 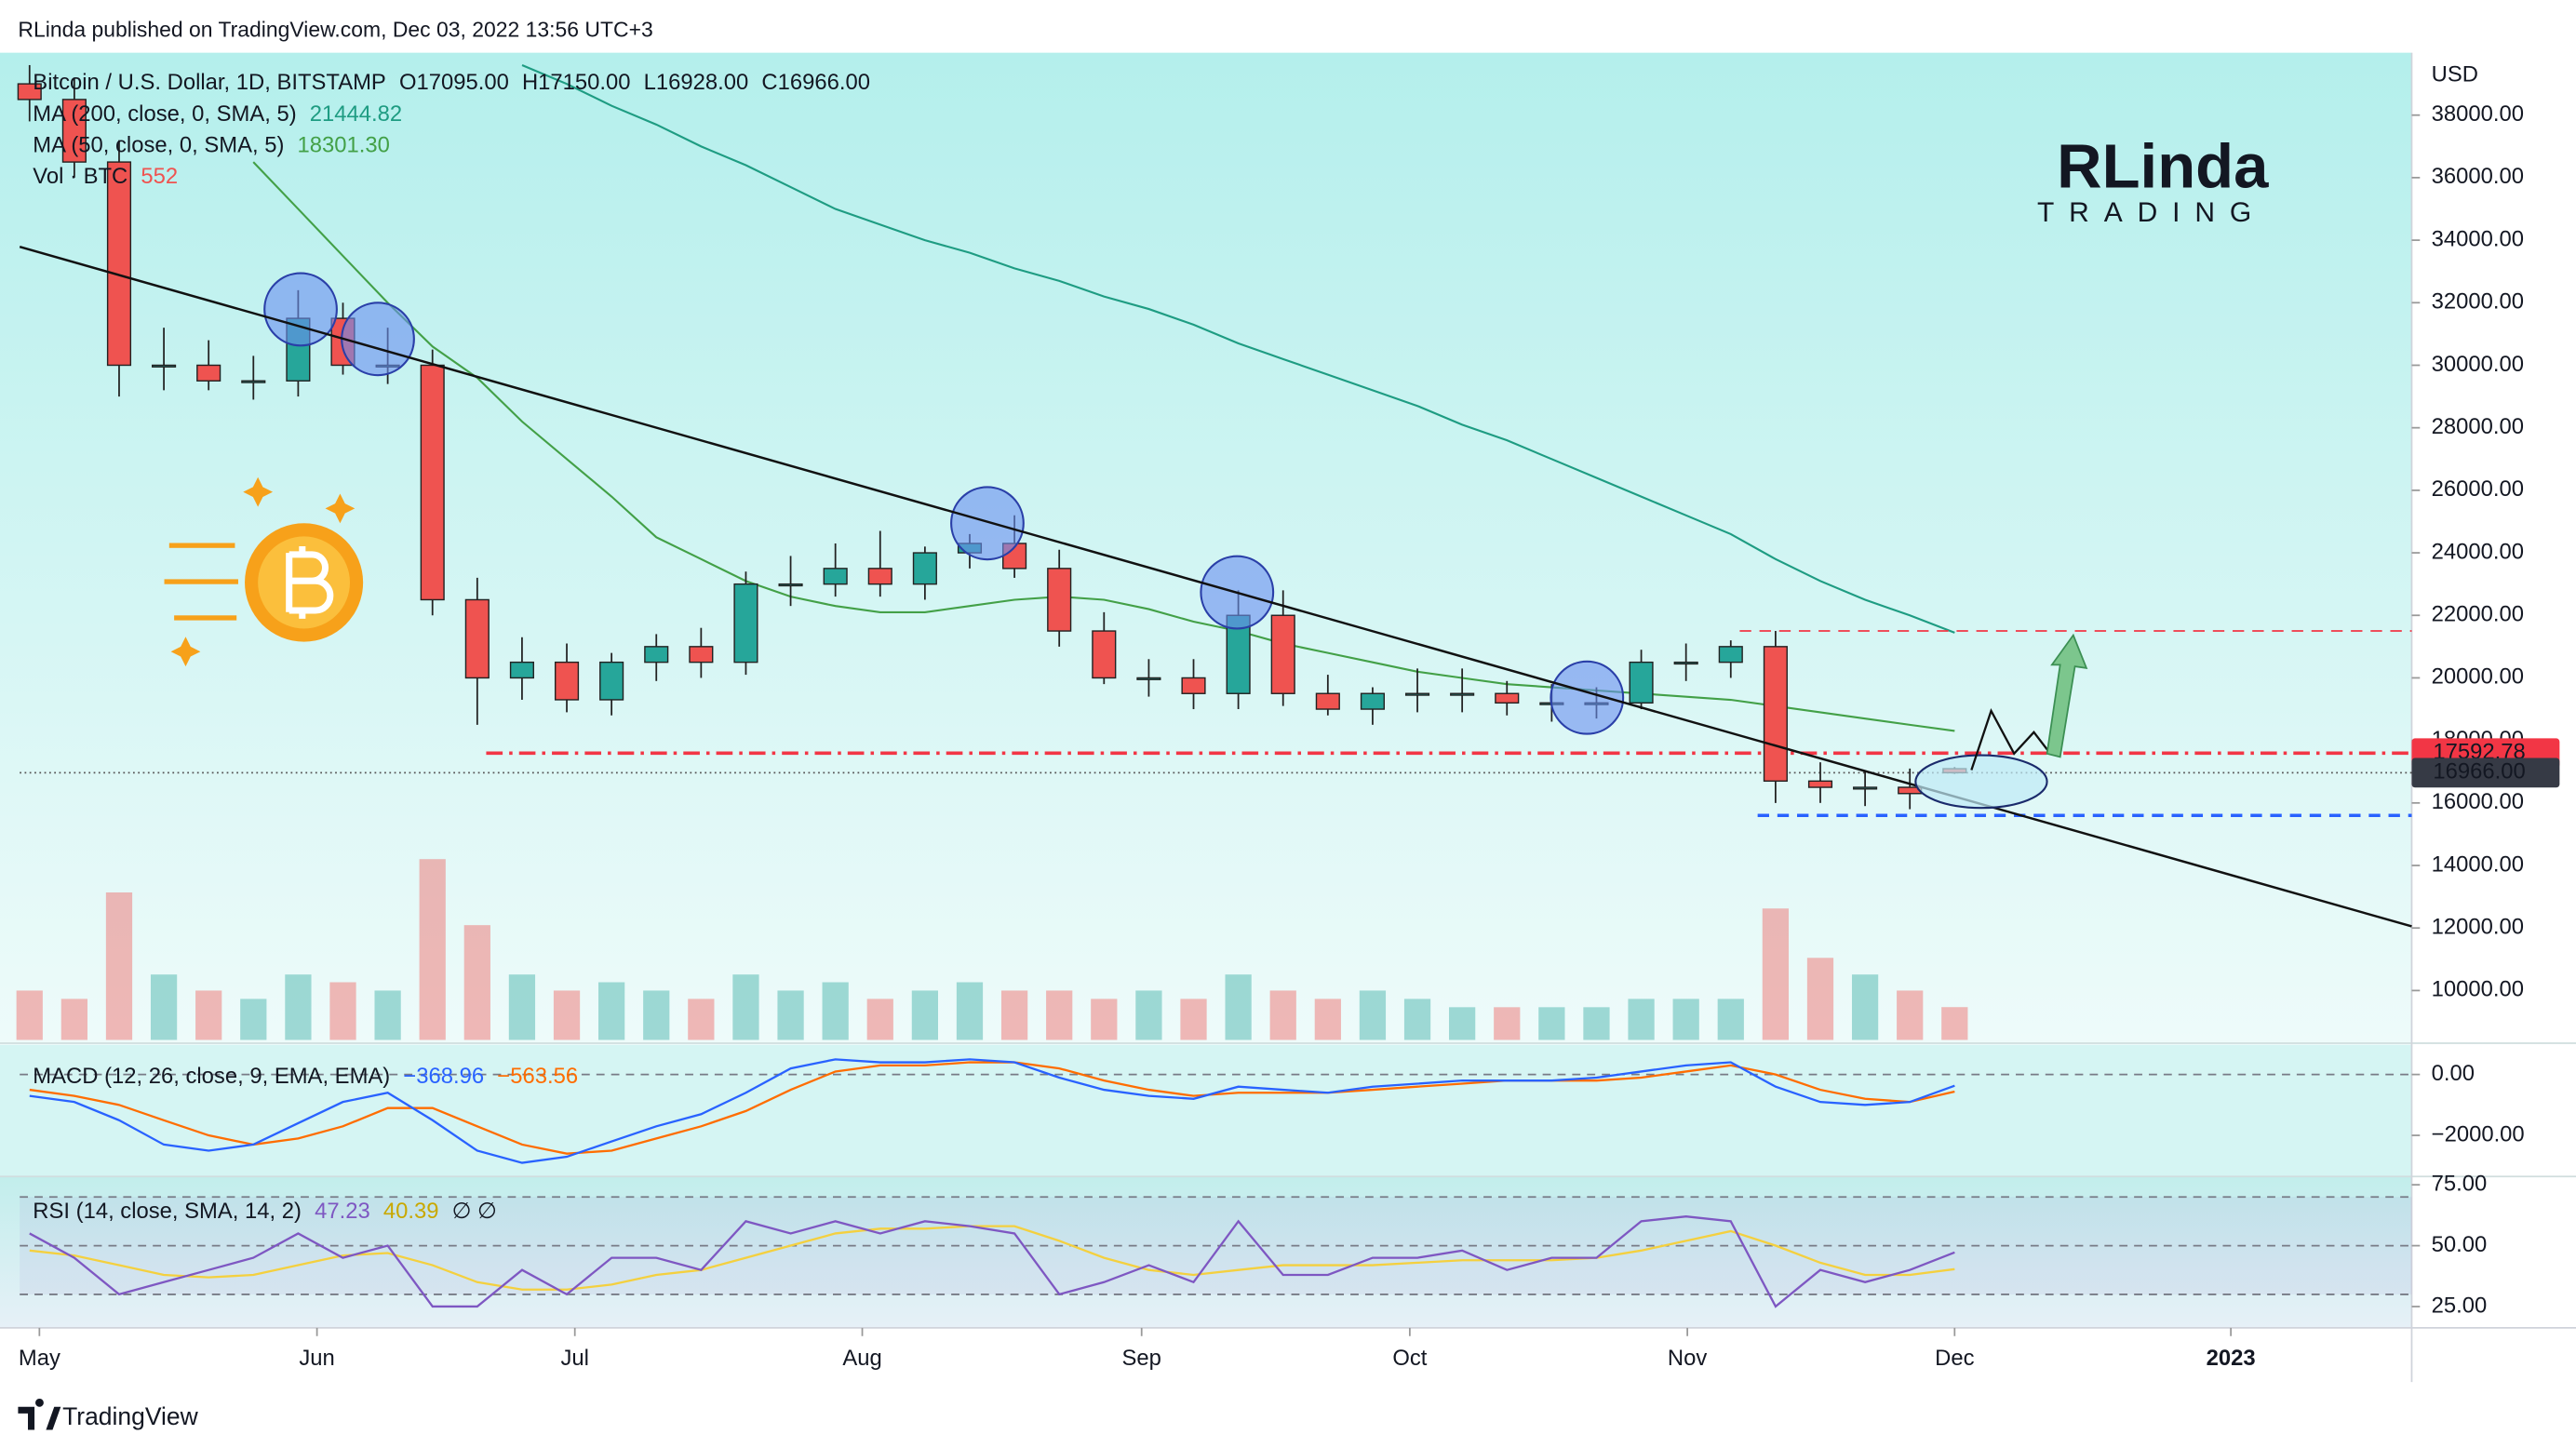 What do you see at coordinates (696, 82) in the screenshot?
I see `ohlc: L16928.00` at bounding box center [696, 82].